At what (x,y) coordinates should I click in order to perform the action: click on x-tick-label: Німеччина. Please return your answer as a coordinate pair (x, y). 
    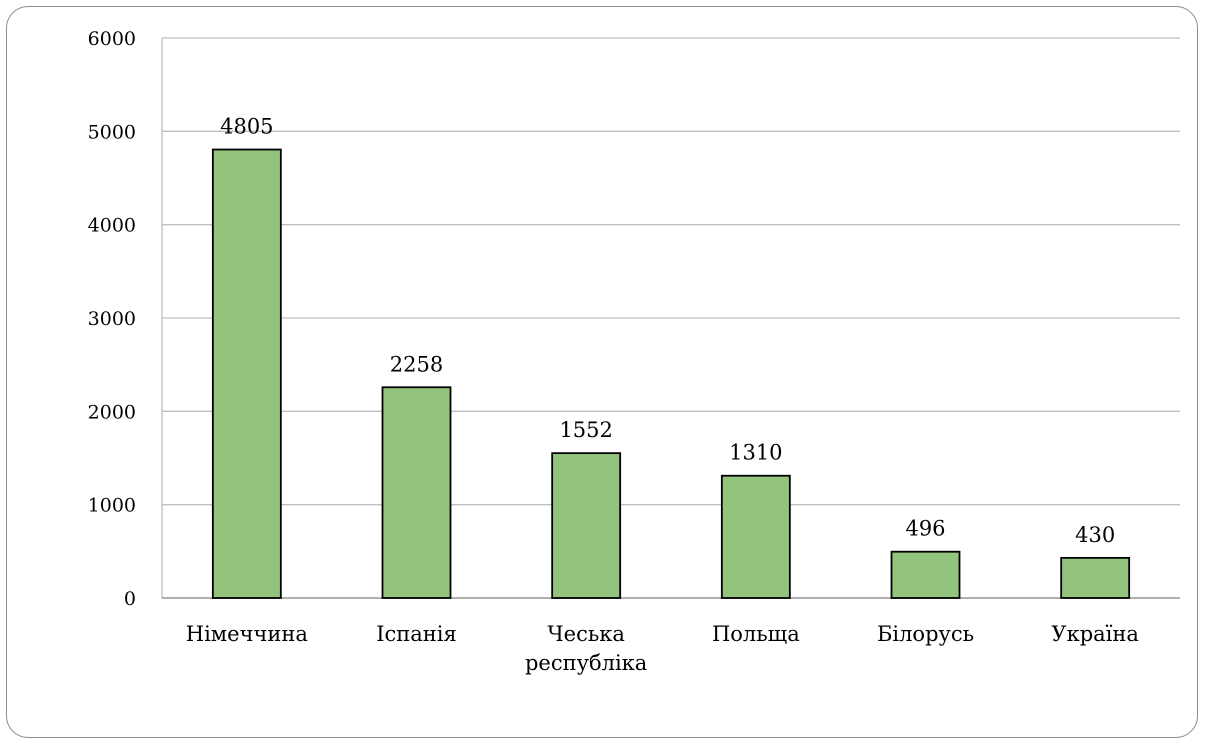
    Looking at the image, I should click on (247, 634).